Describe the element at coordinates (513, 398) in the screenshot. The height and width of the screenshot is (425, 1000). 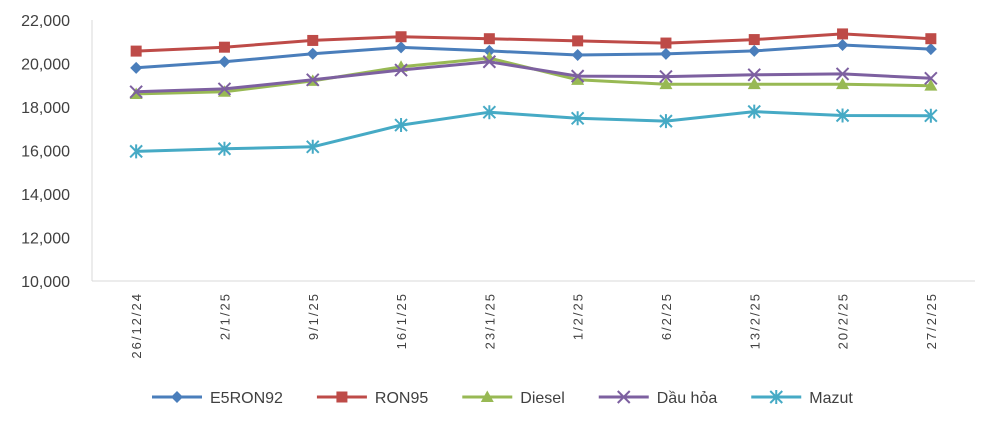
I see `legend-item: Diesel` at that location.